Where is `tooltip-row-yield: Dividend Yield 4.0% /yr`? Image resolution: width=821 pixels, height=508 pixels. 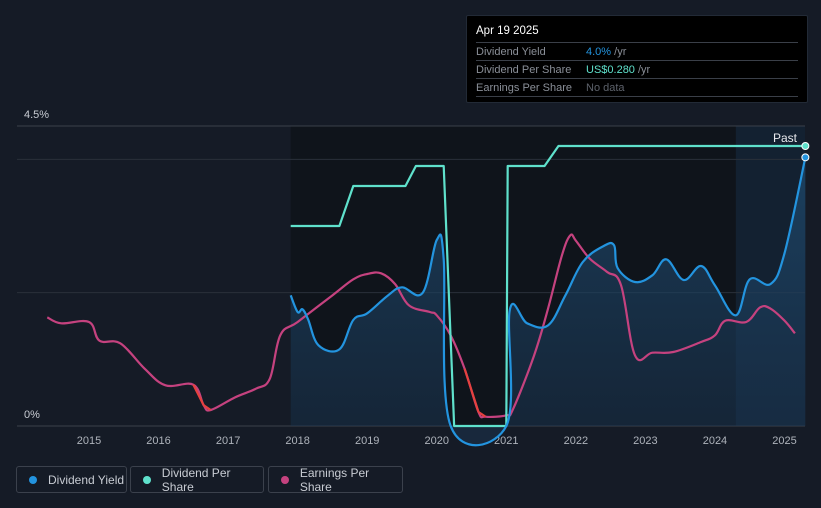 tooltip-row-yield: Dividend Yield 4.0% /yr is located at coordinates (637, 51).